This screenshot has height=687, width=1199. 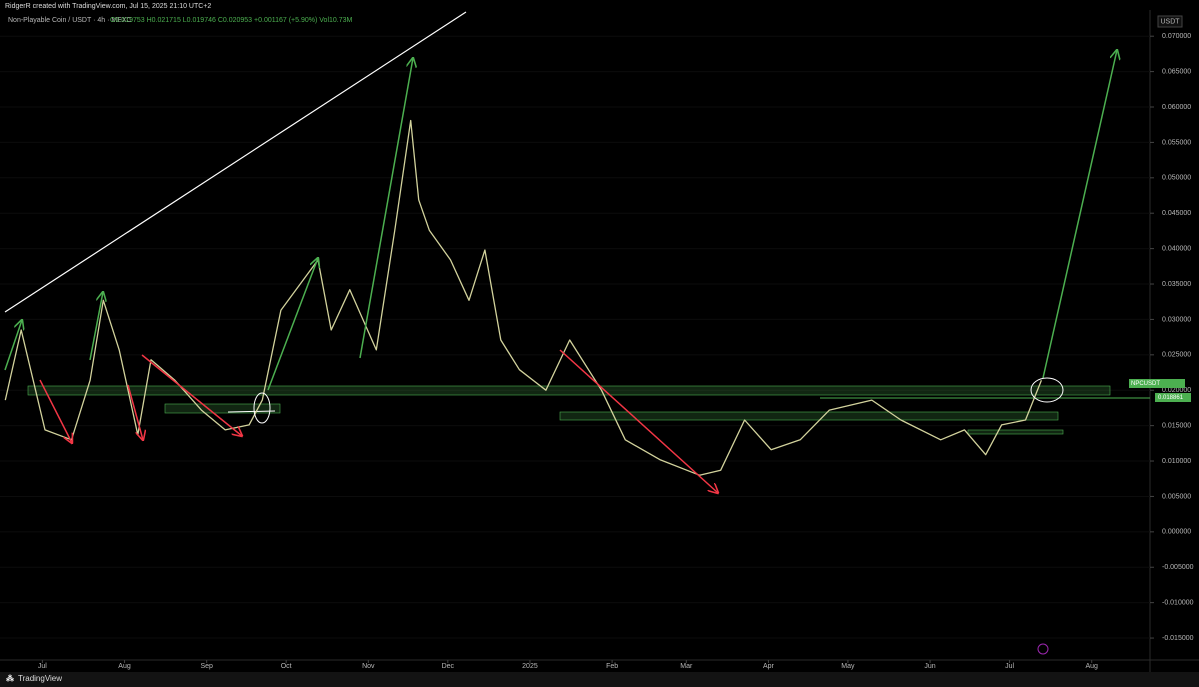 What do you see at coordinates (1176, 496) in the screenshot?
I see `y-tick-label: 0.005000` at bounding box center [1176, 496].